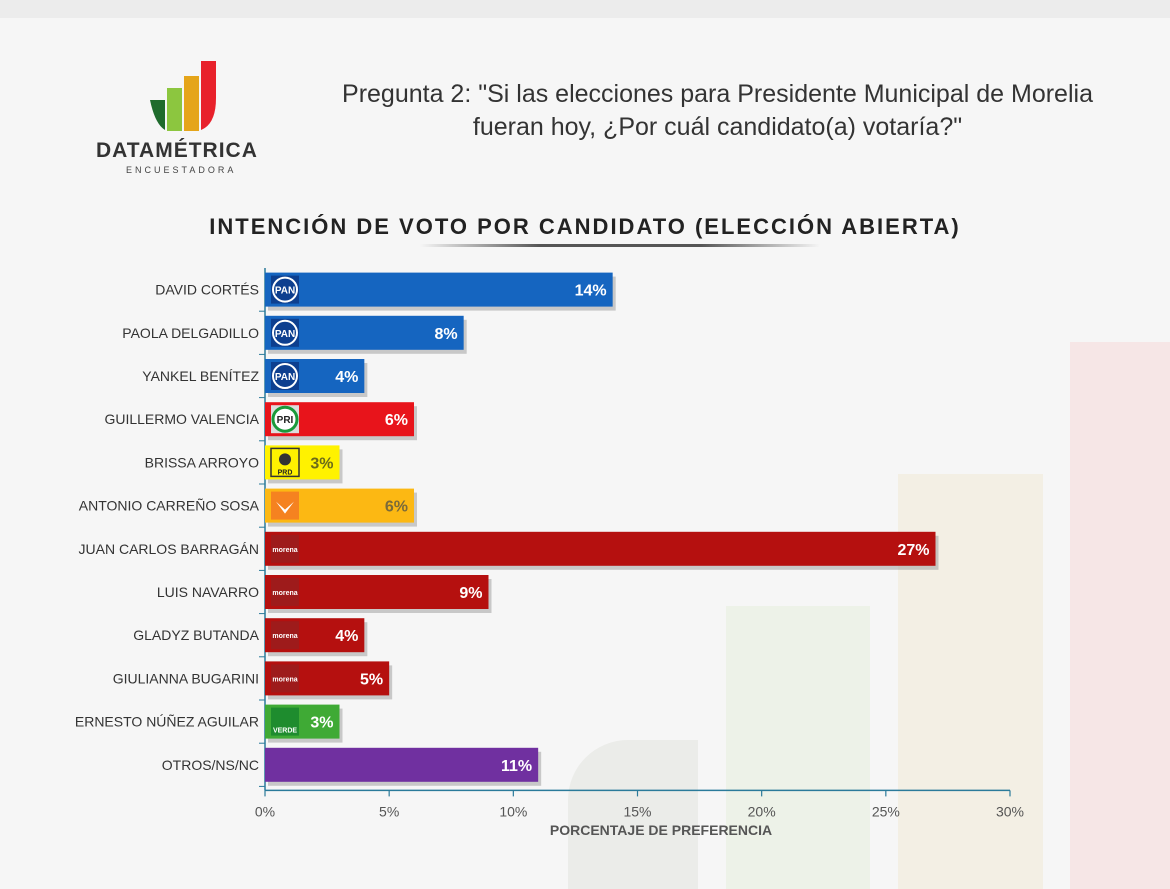 The width and height of the screenshot is (1170, 889). I want to click on category-label: OTROS/NS/NC, so click(210, 765).